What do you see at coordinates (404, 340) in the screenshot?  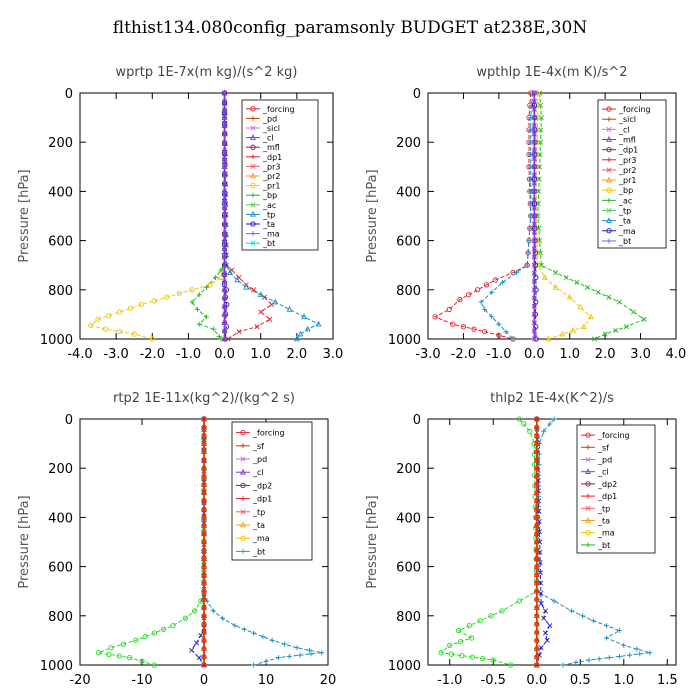 I see `y-tick-label: 1000` at bounding box center [404, 340].